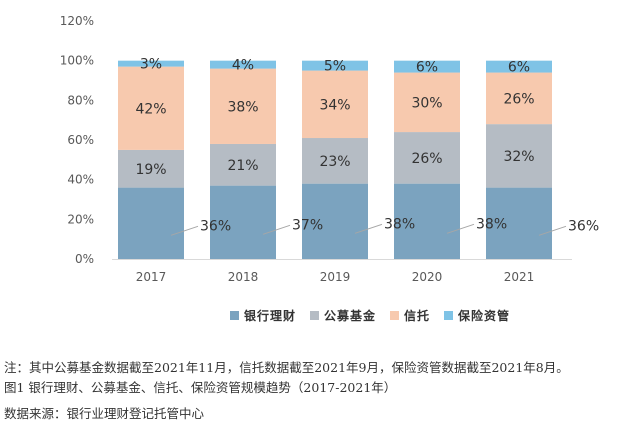  I want to click on data-label: 30%, so click(426, 103).